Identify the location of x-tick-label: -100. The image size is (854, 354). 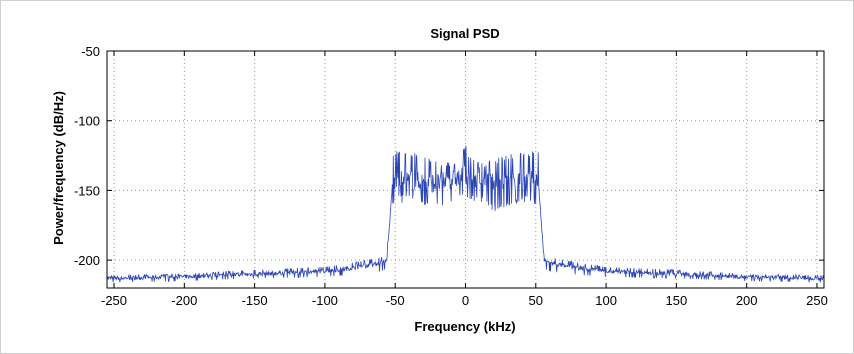
(325, 300).